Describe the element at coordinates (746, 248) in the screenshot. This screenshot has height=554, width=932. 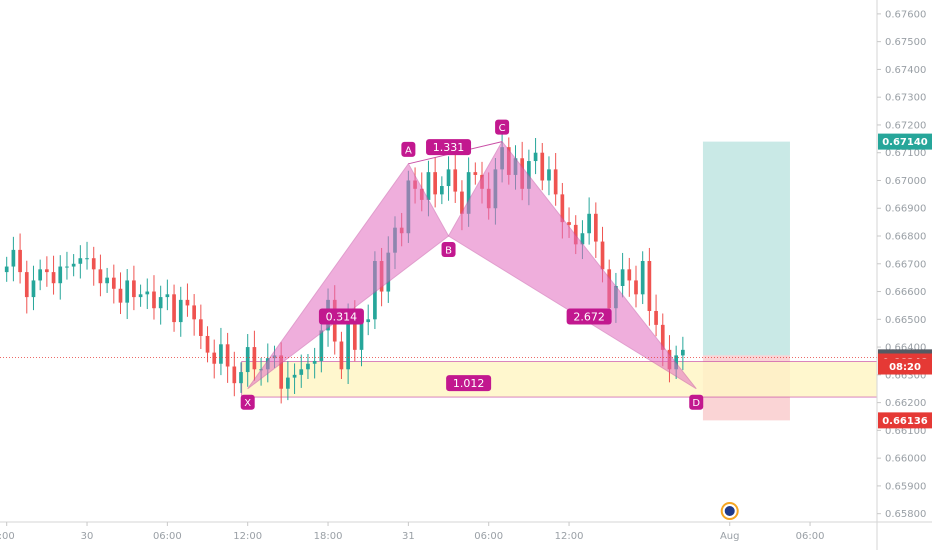
I see `target-zone` at that location.